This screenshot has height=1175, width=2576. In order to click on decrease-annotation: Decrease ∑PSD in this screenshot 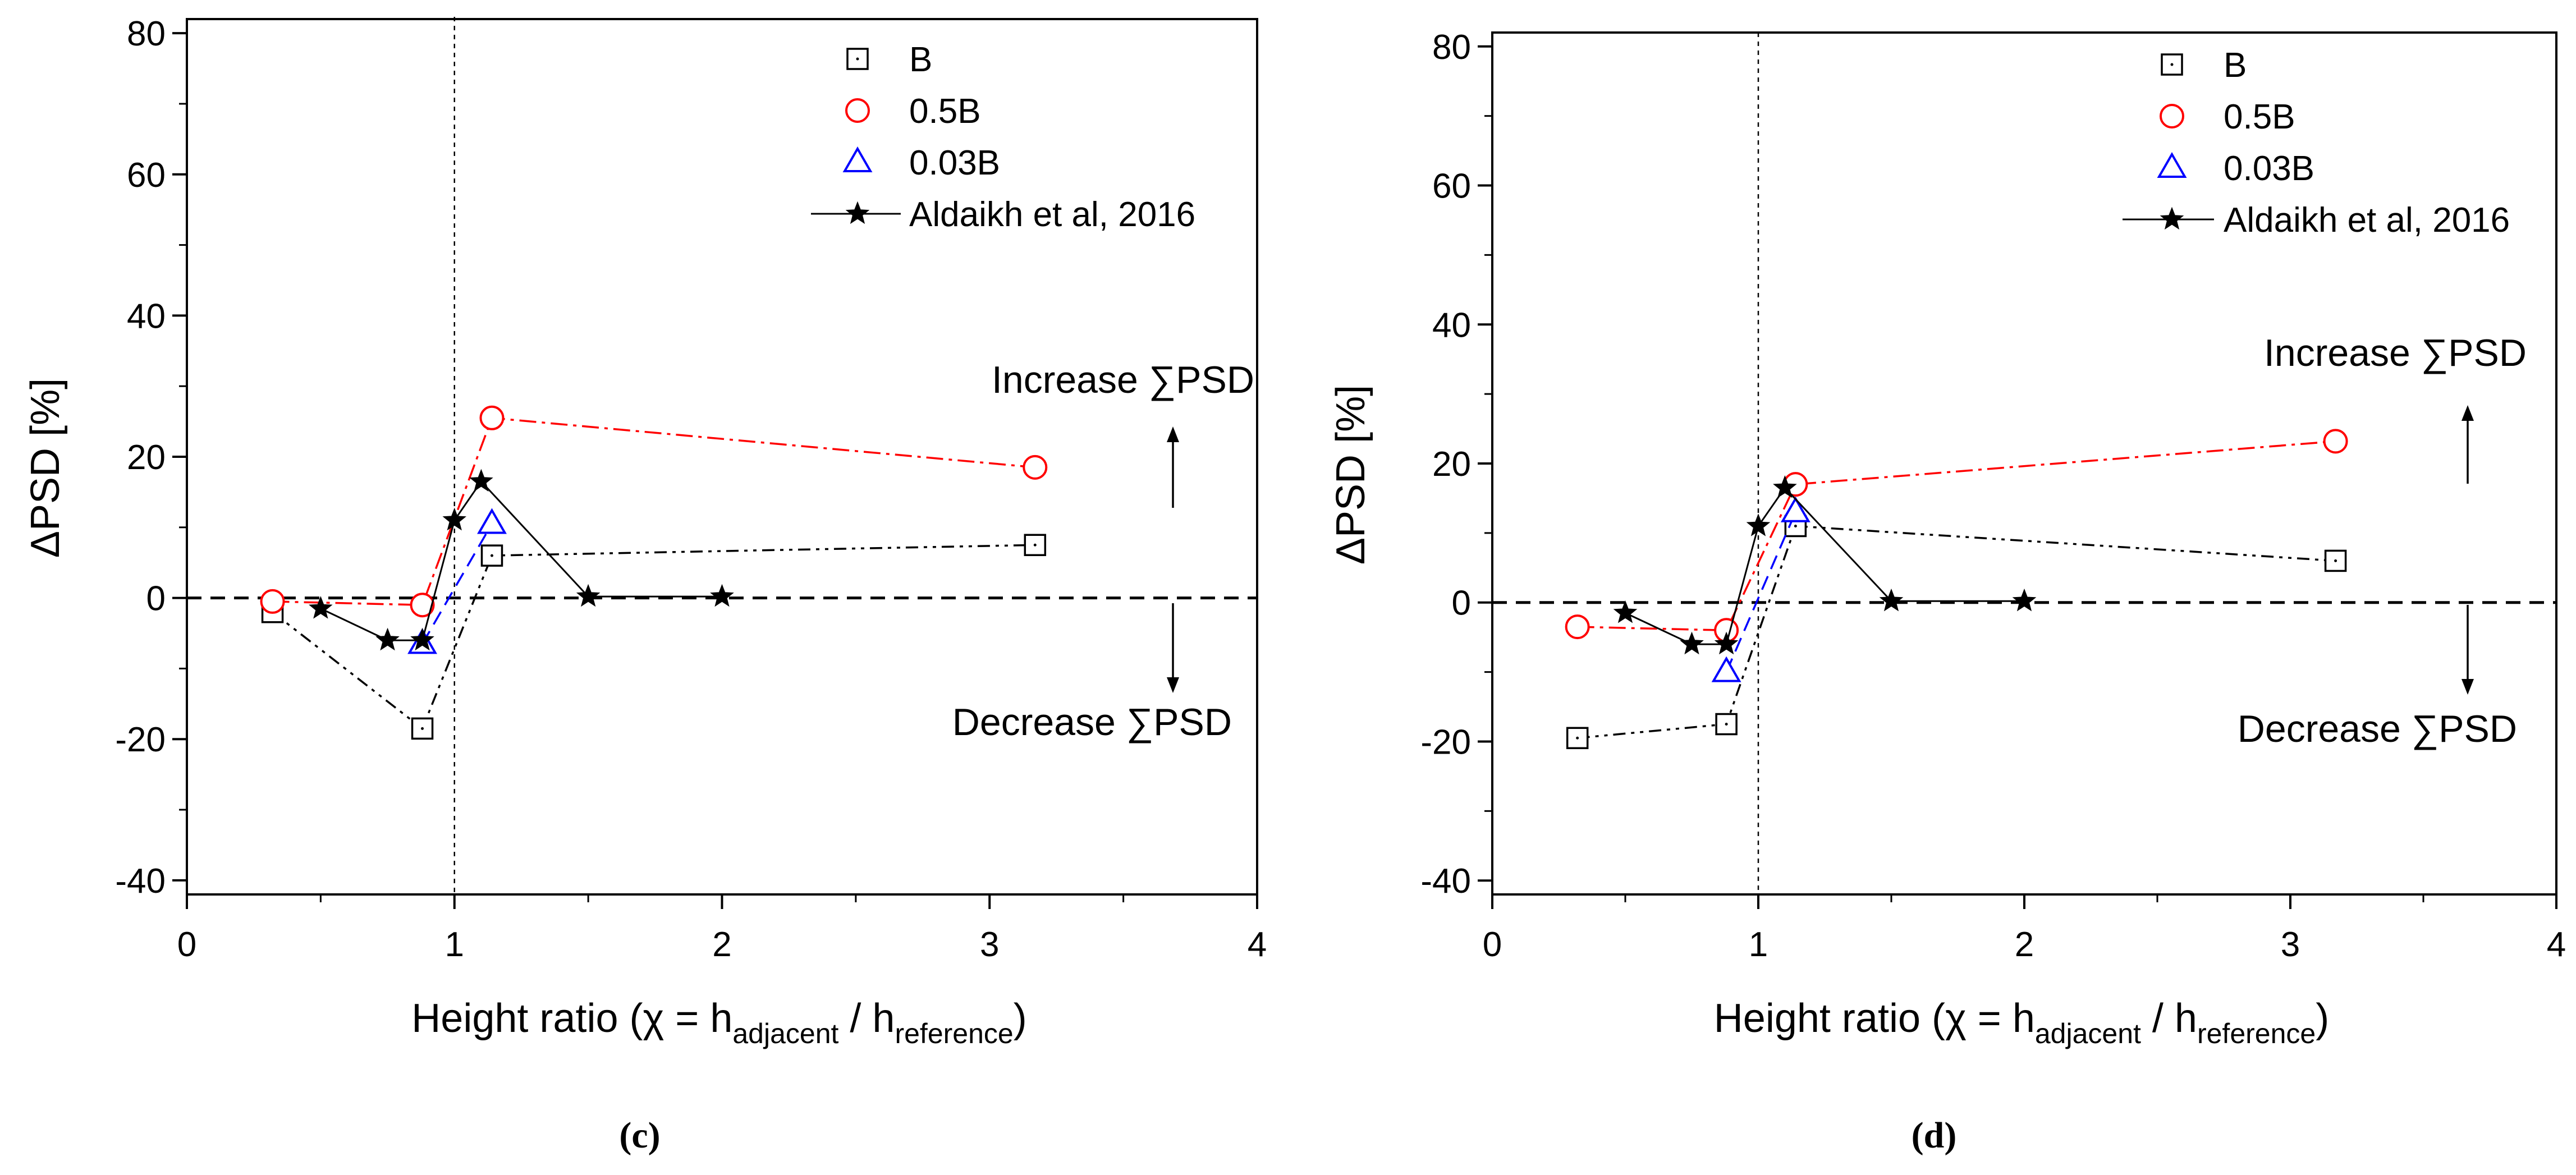, I will do `click(2377, 729)`.